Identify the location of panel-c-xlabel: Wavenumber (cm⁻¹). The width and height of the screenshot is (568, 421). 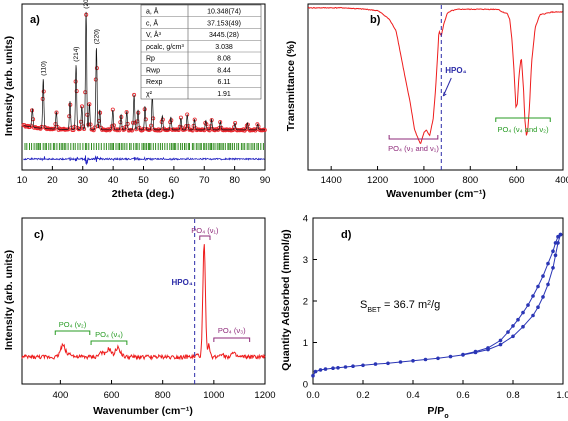
(143, 411).